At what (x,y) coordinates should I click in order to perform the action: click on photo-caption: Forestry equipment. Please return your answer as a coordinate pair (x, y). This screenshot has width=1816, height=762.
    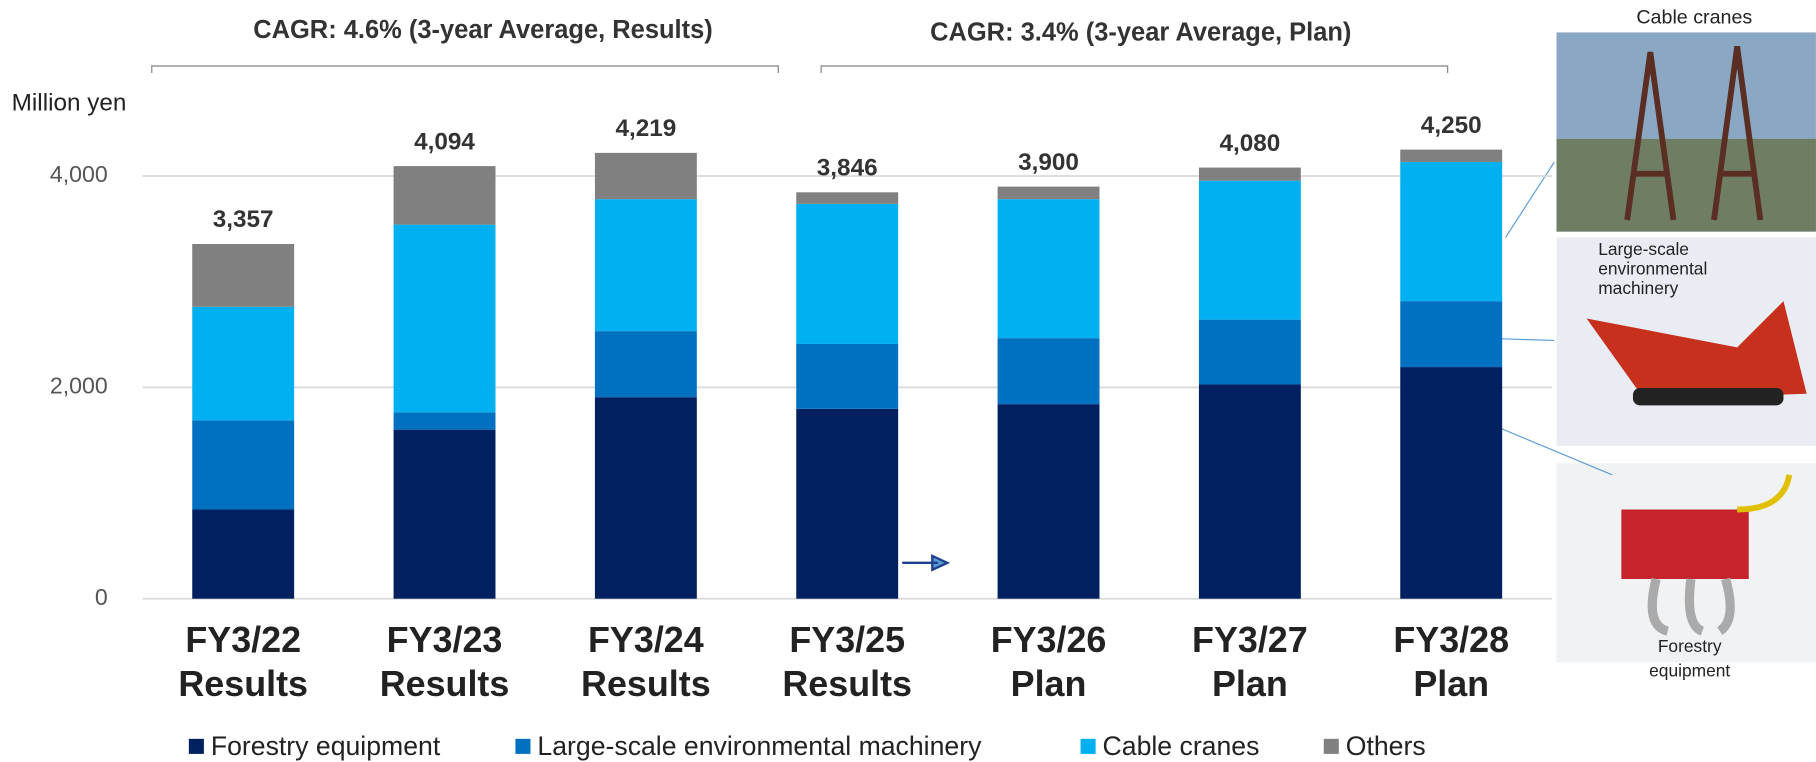
    Looking at the image, I should click on (1690, 658).